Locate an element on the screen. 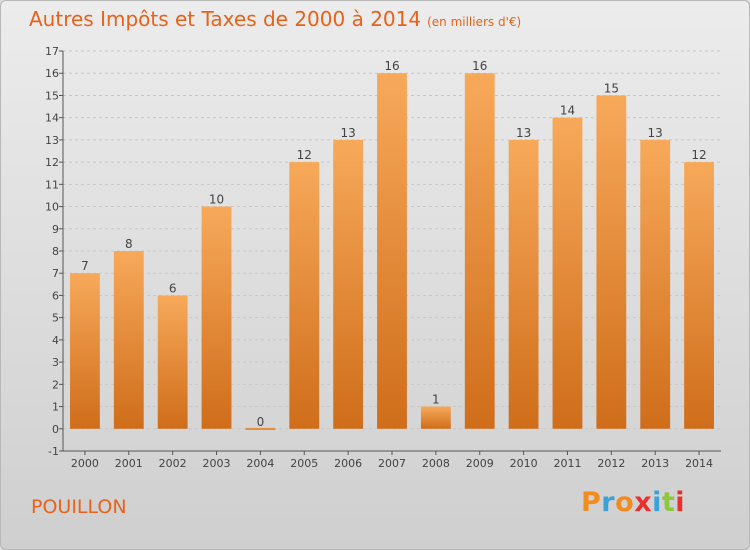 This screenshot has width=750, height=550. value-label-2003: 10 is located at coordinates (216, 200).